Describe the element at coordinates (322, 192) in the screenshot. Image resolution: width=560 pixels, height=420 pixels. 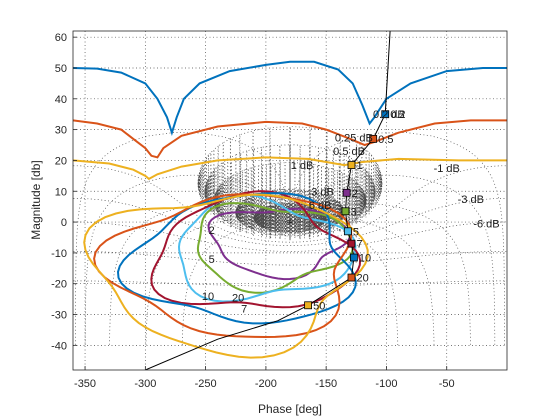
I see `grid-contour-label: 3 dB` at that location.